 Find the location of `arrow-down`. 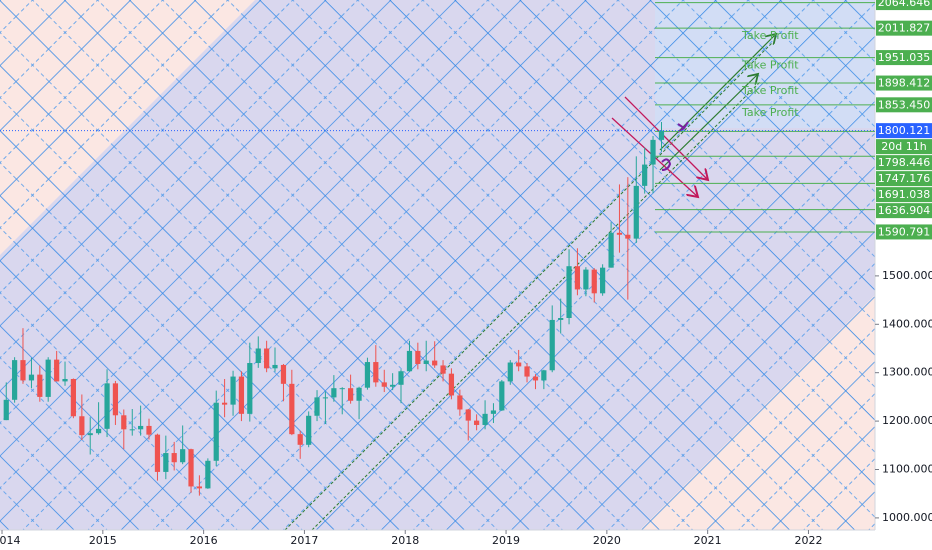

arrow-down is located at coordinates (666, 138).